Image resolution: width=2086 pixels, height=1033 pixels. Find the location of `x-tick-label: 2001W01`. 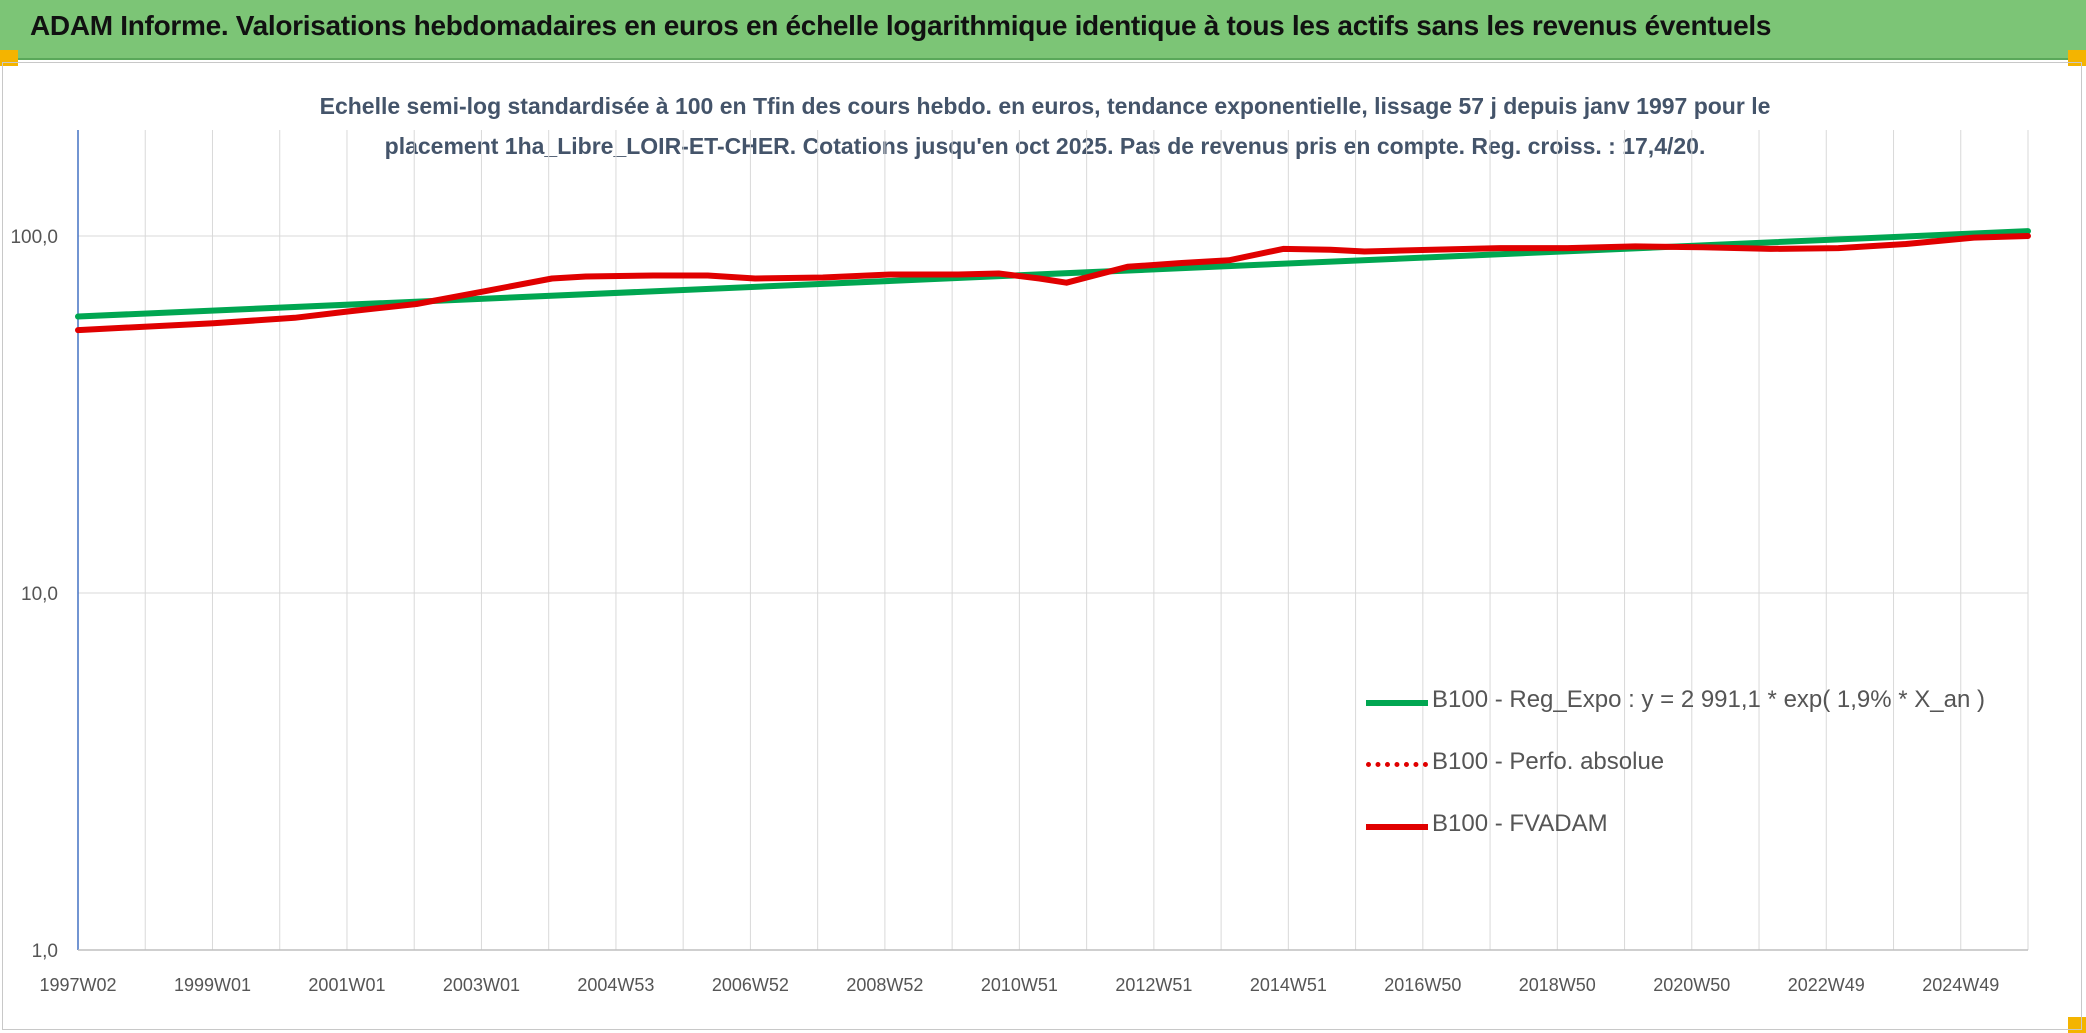

x-tick-label: 2001W01 is located at coordinates (346, 985).